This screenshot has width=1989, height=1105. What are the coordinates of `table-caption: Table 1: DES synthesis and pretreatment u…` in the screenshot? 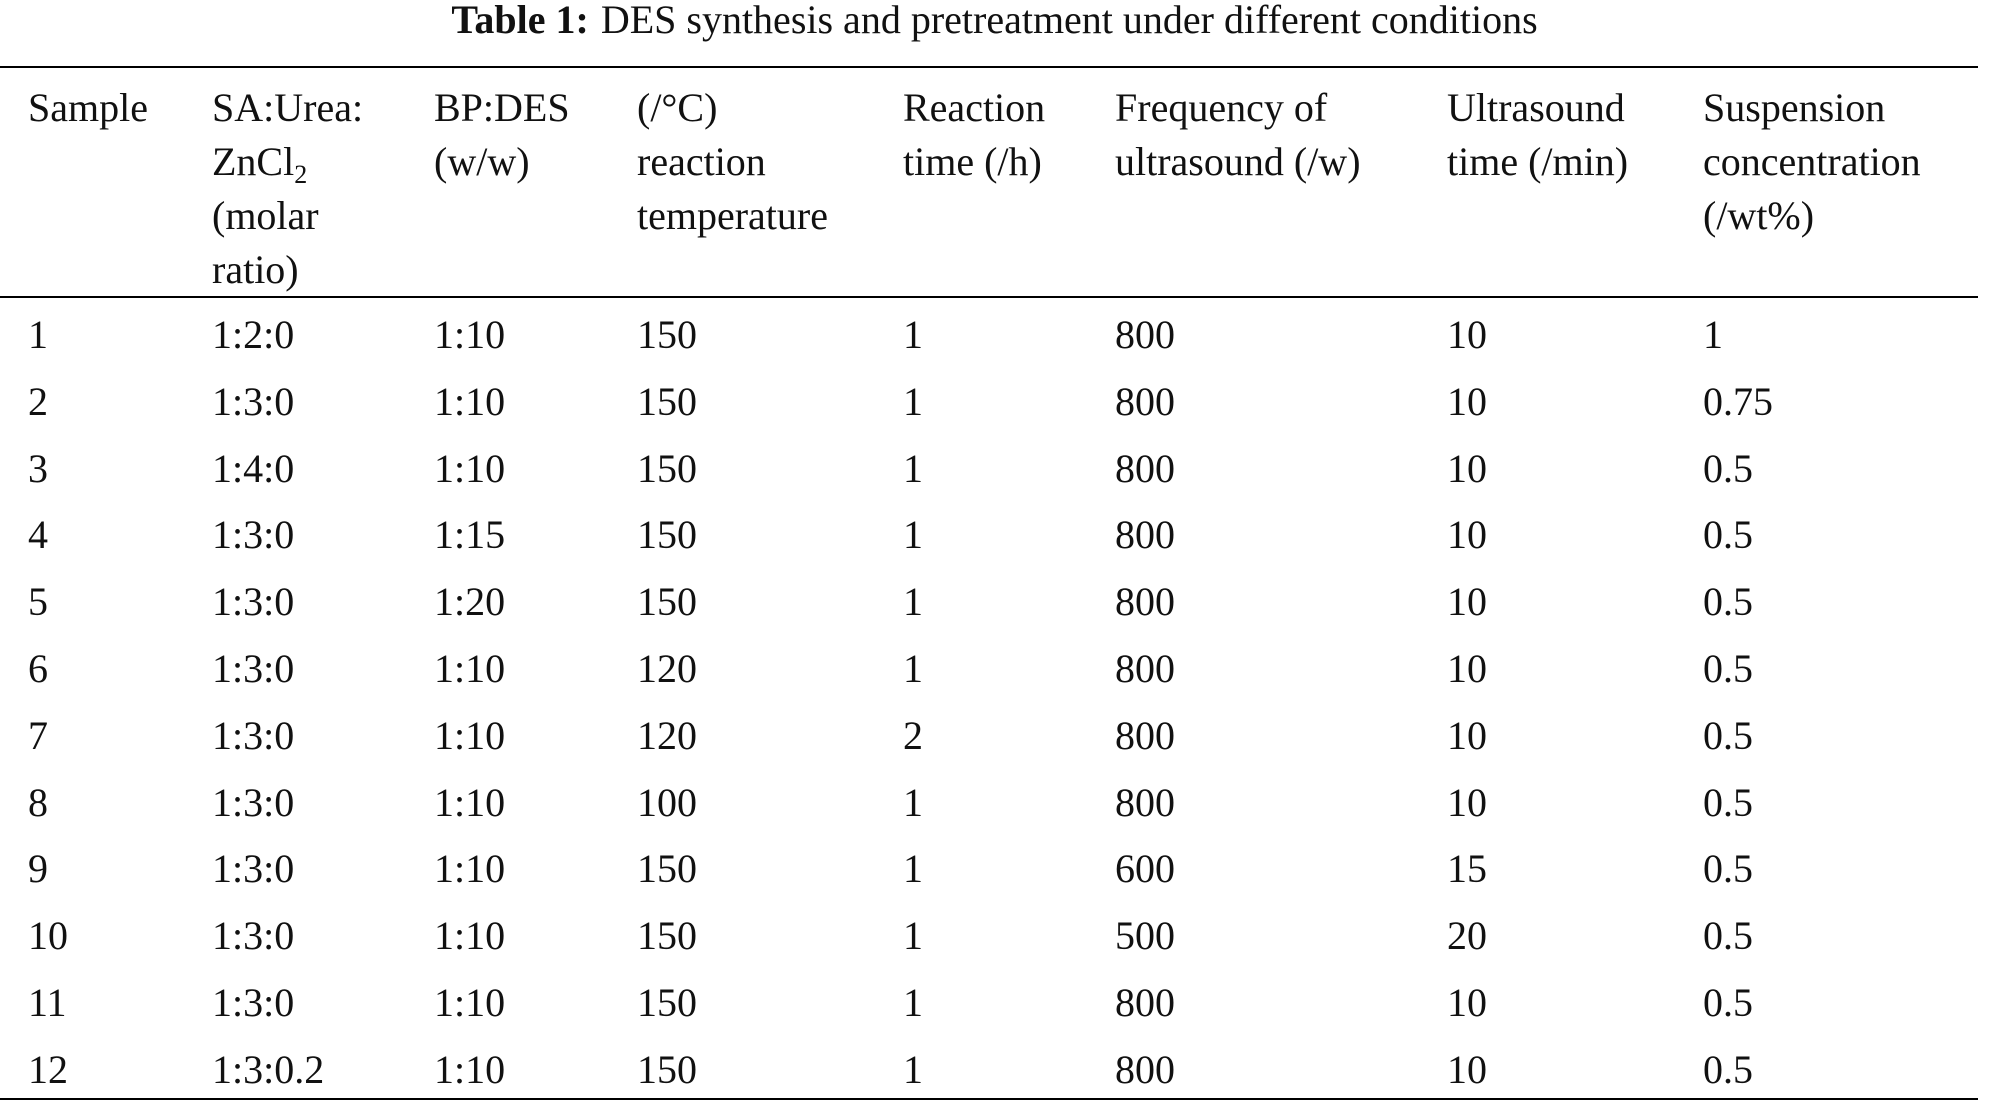 It's located at (994, 20).